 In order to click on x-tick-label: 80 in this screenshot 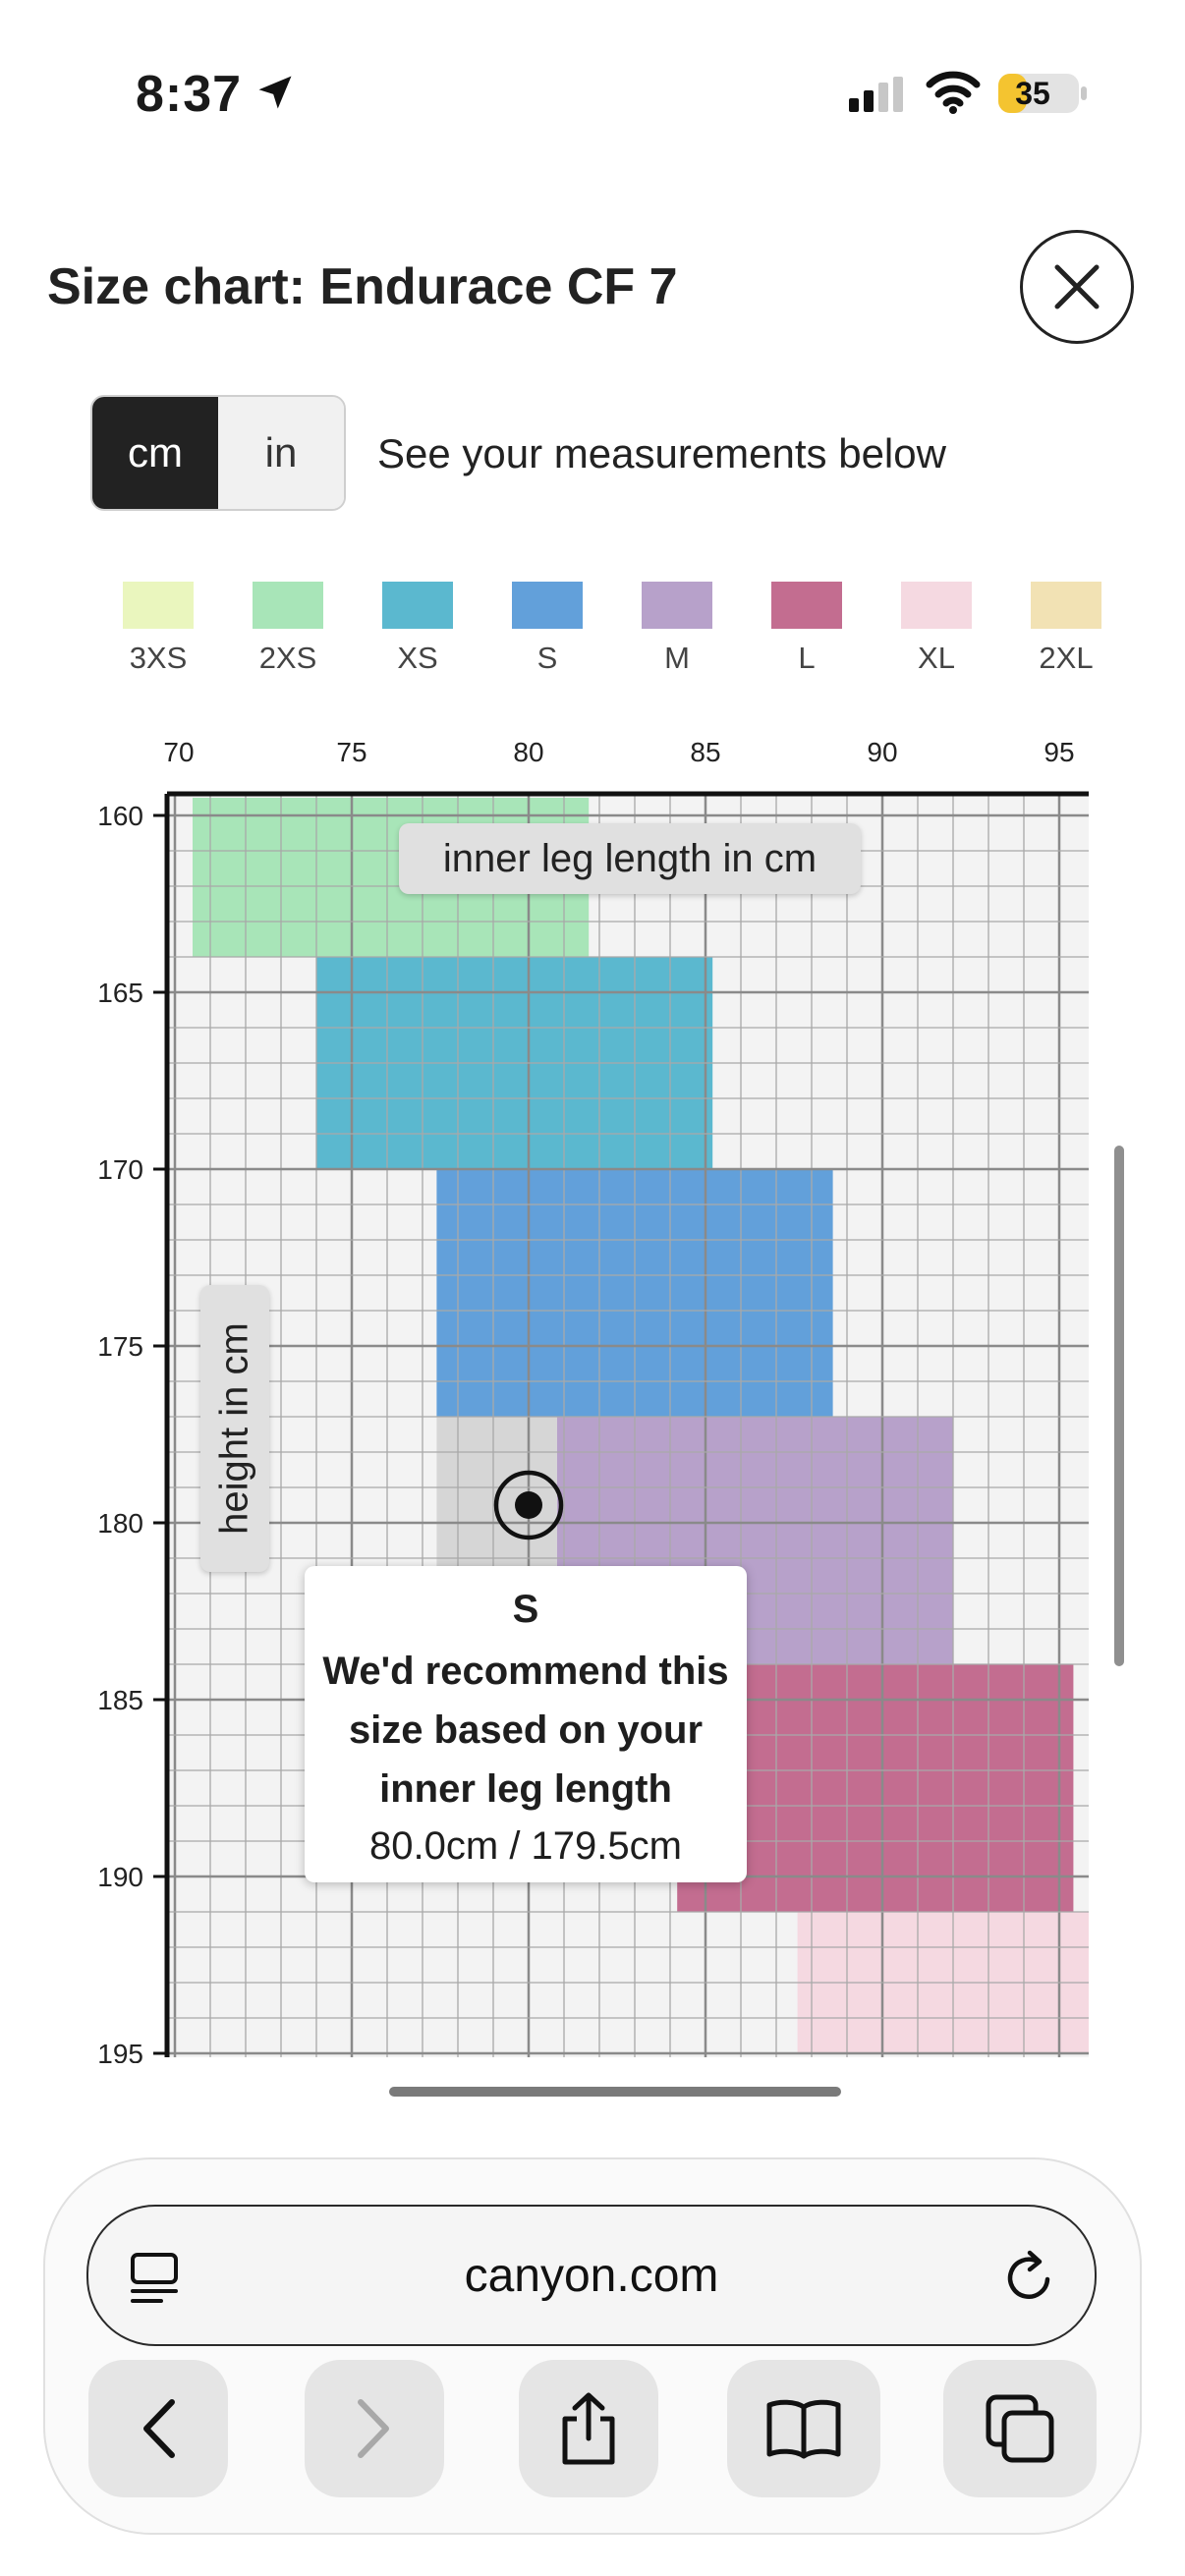, I will do `click(528, 752)`.